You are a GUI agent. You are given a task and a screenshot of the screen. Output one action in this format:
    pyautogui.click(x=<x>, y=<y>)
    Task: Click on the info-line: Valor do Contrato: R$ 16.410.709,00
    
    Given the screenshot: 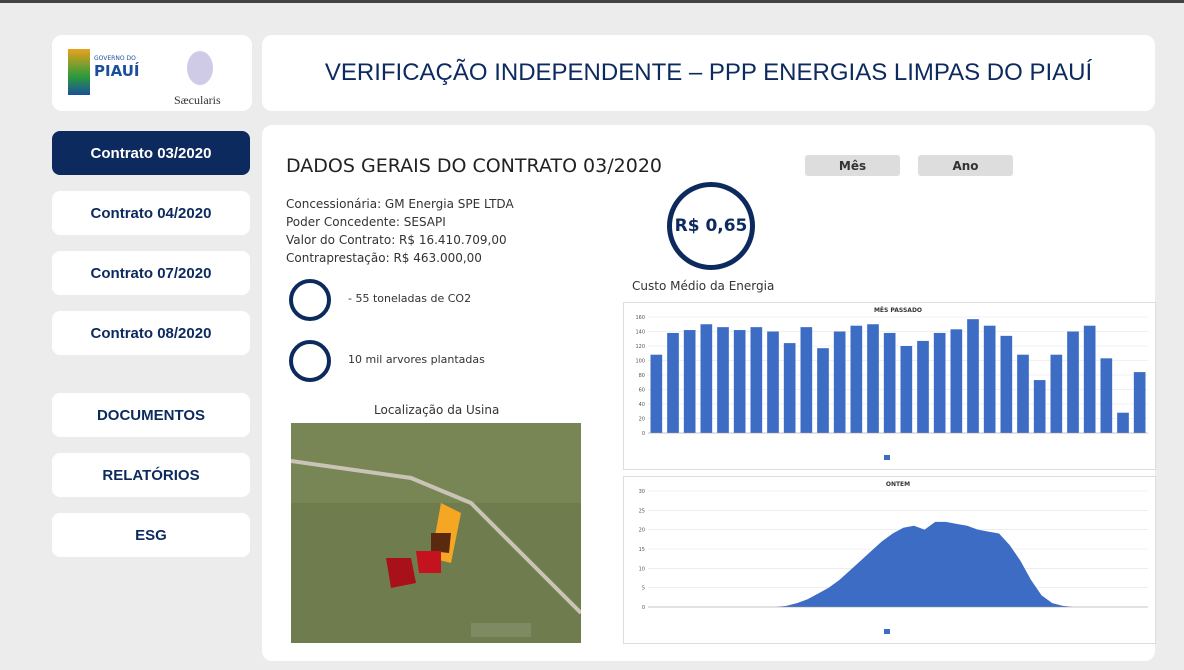 What is the action you would take?
    pyautogui.click(x=396, y=240)
    